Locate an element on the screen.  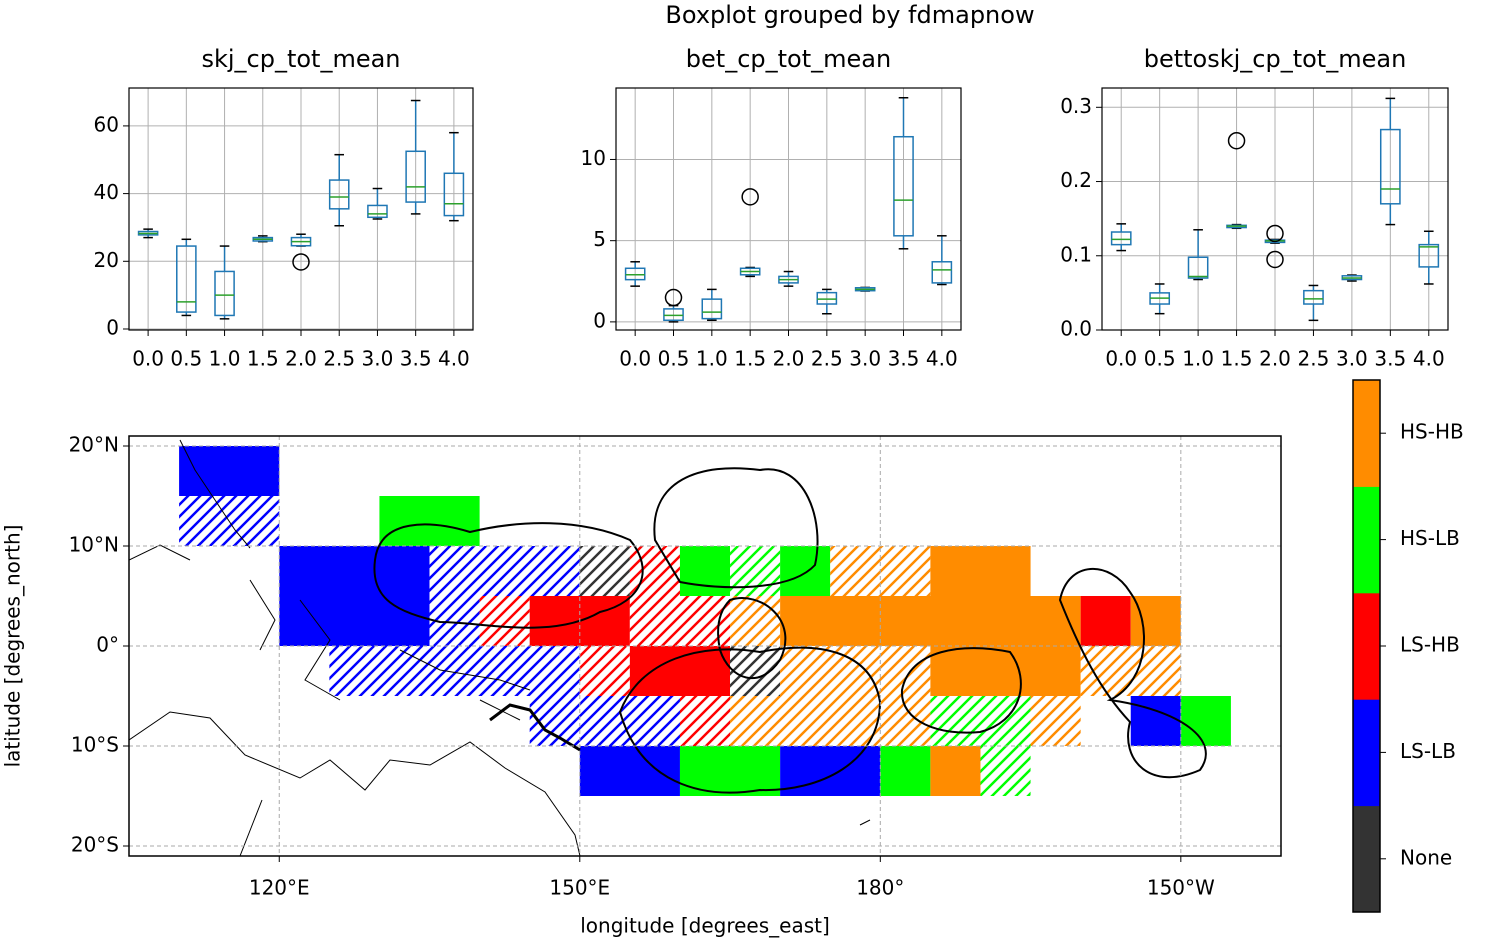
x-tick-label: 120°E is located at coordinates (279, 888).